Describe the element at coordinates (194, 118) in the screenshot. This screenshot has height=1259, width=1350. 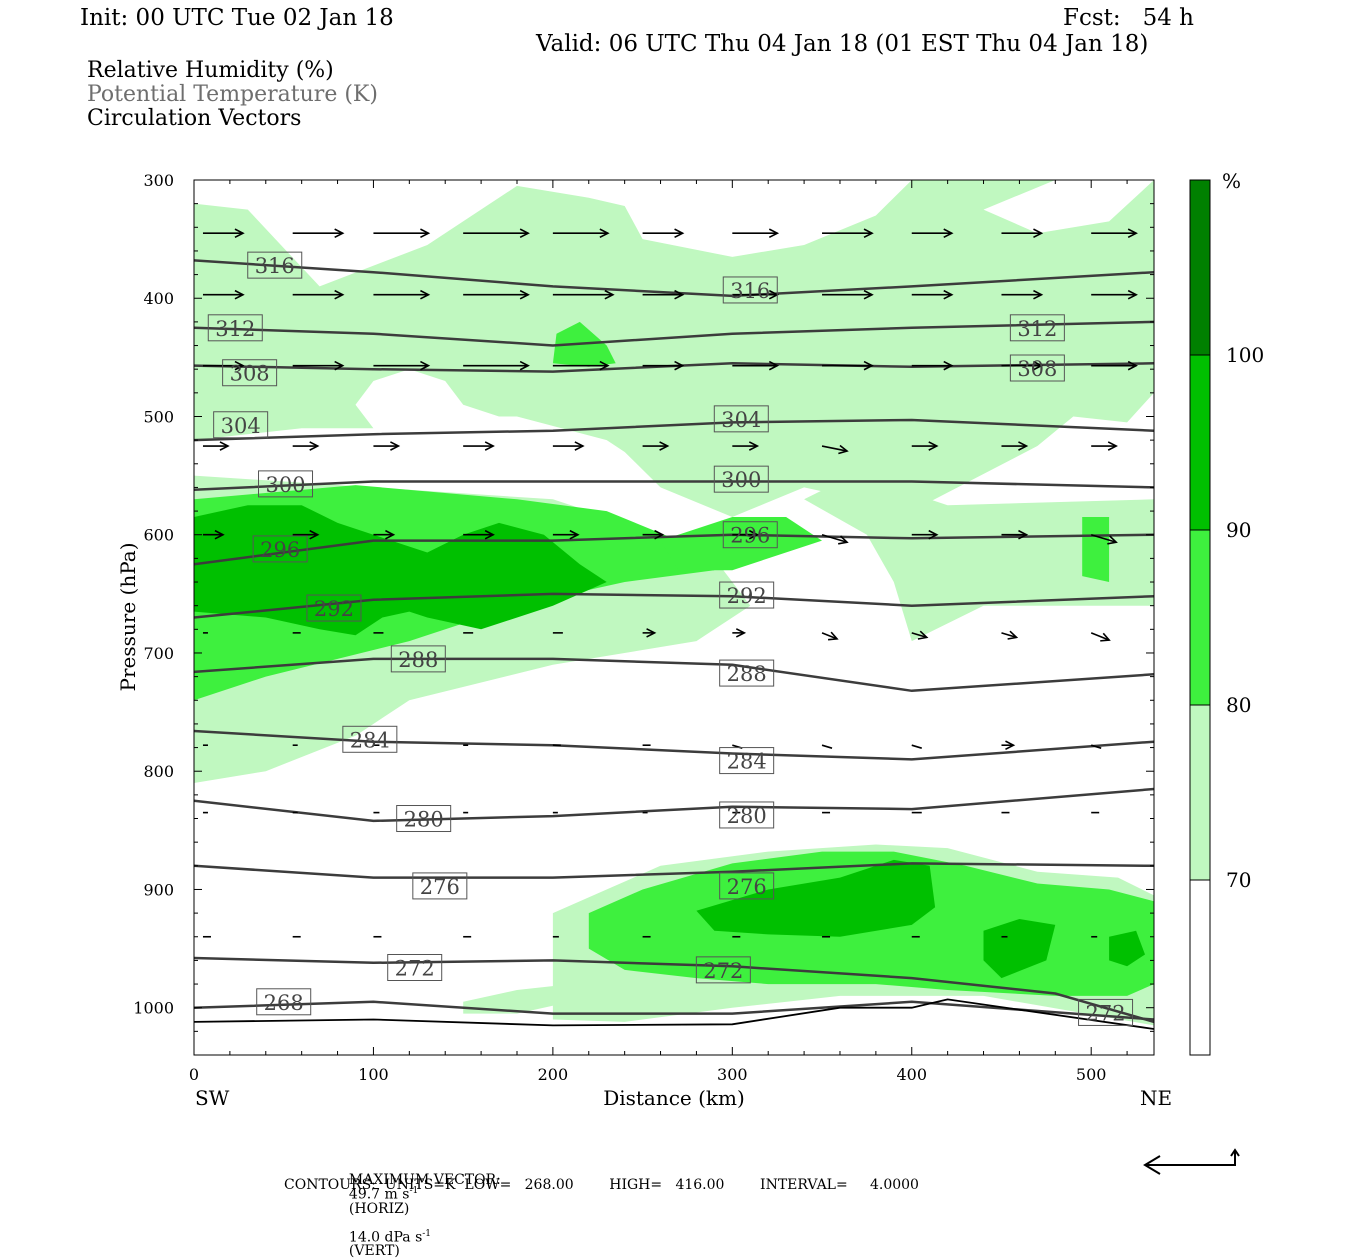
I see `field-vectors: Circulation Vectors` at that location.